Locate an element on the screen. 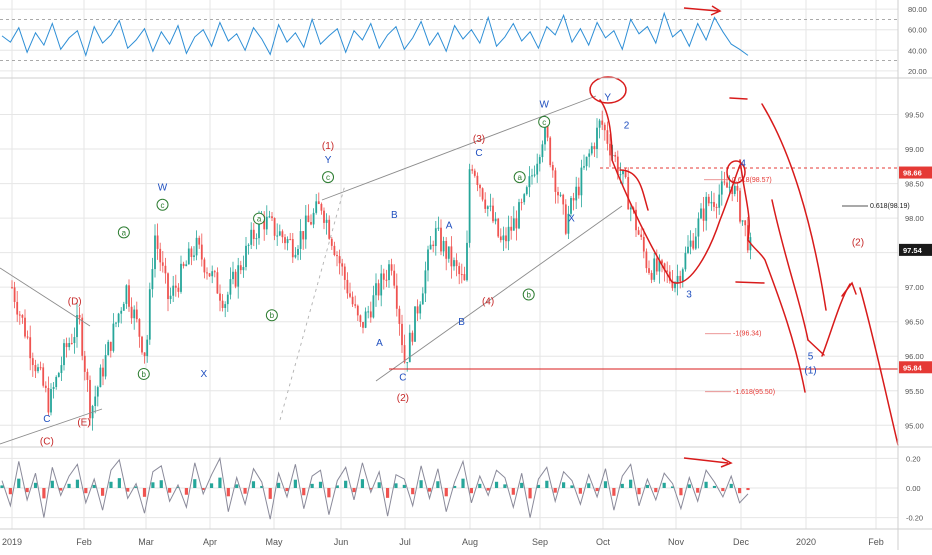 This screenshot has height=555, width=932. wave-label: (E) is located at coordinates (83, 422).